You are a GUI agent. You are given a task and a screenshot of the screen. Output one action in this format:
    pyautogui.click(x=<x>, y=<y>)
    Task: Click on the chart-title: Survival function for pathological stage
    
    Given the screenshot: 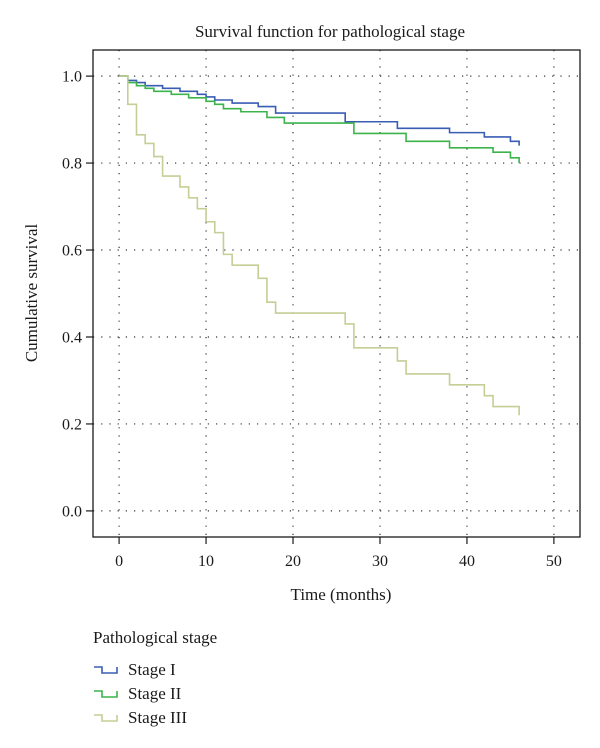 What is the action you would take?
    pyautogui.click(x=330, y=31)
    